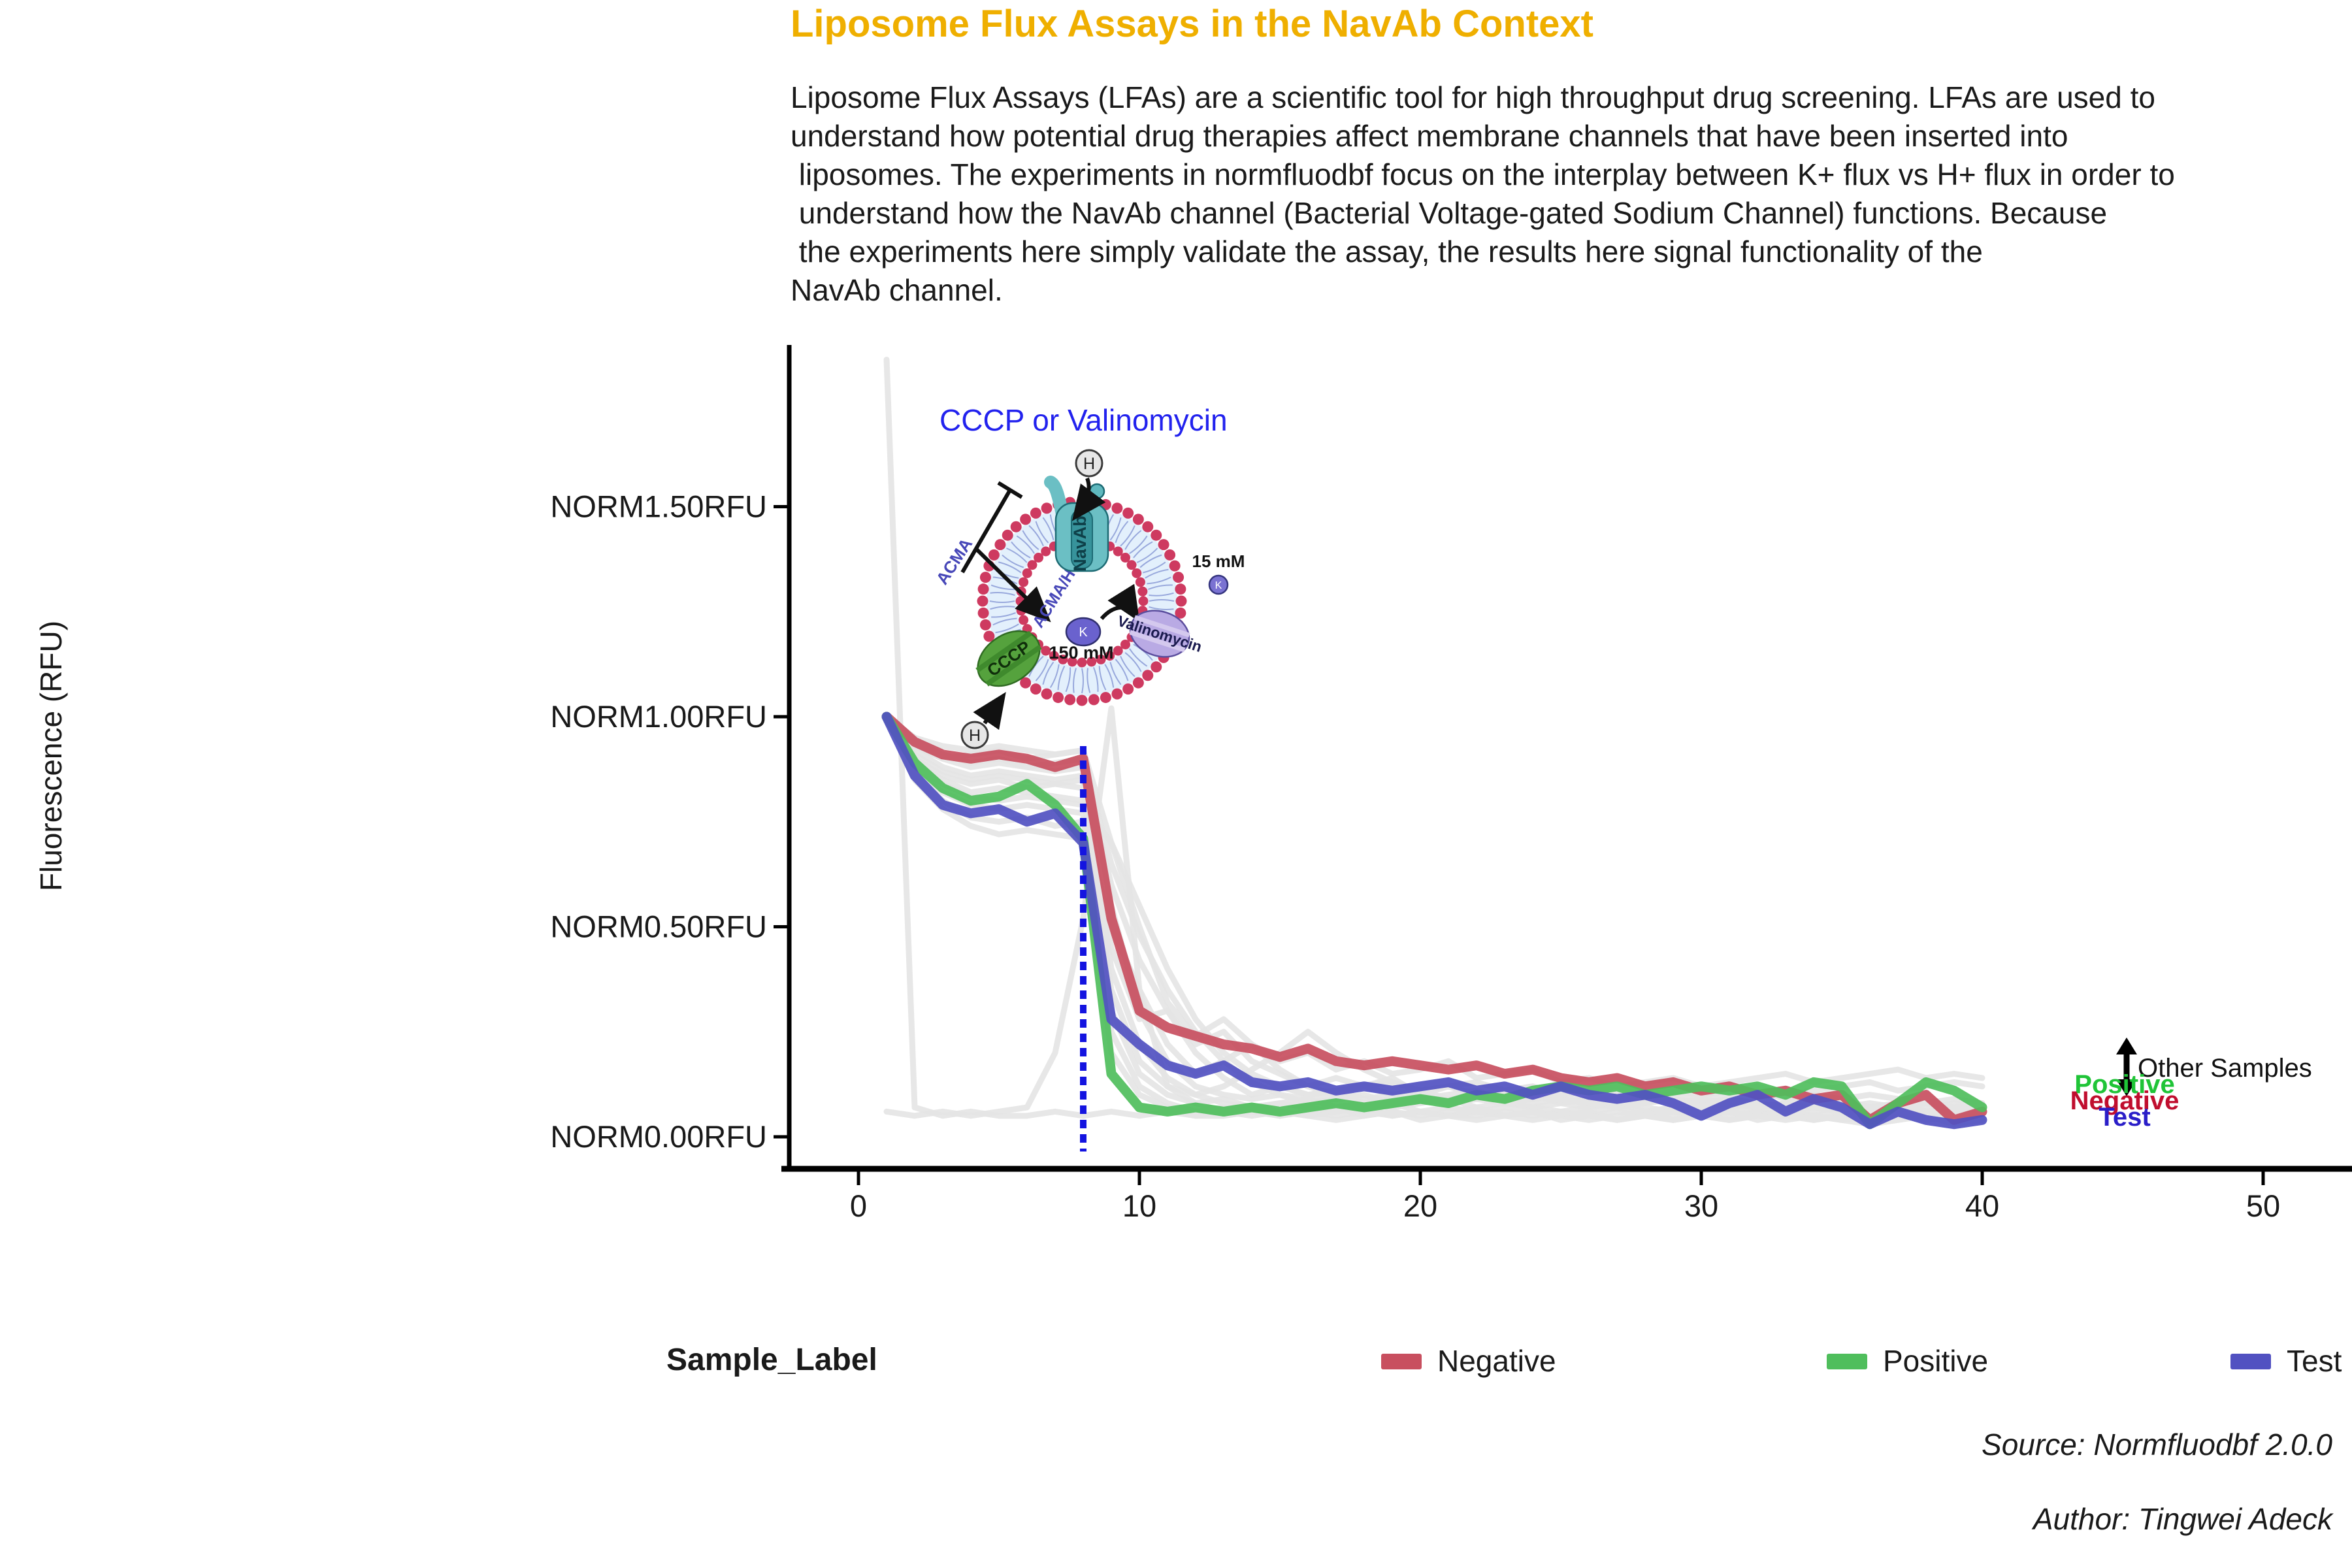  I want to click on h-ion-top, so click(1089, 463).